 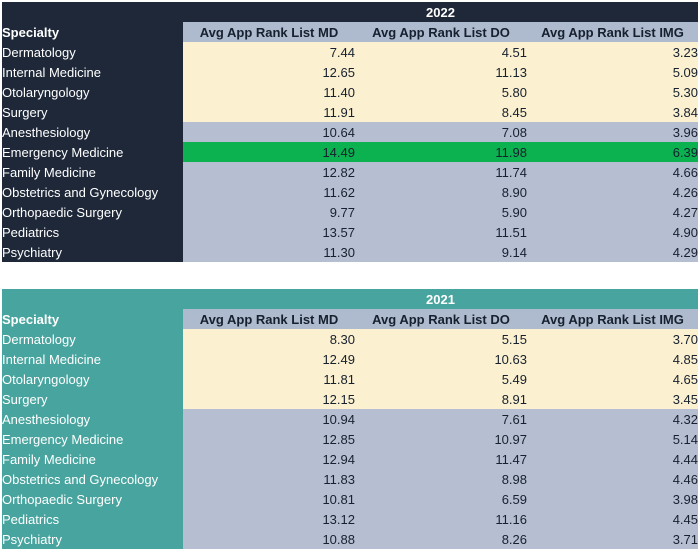 What do you see at coordinates (350, 379) in the screenshot?
I see `table-row: Otolaryngology 11.81 5.49 4.65` at bounding box center [350, 379].